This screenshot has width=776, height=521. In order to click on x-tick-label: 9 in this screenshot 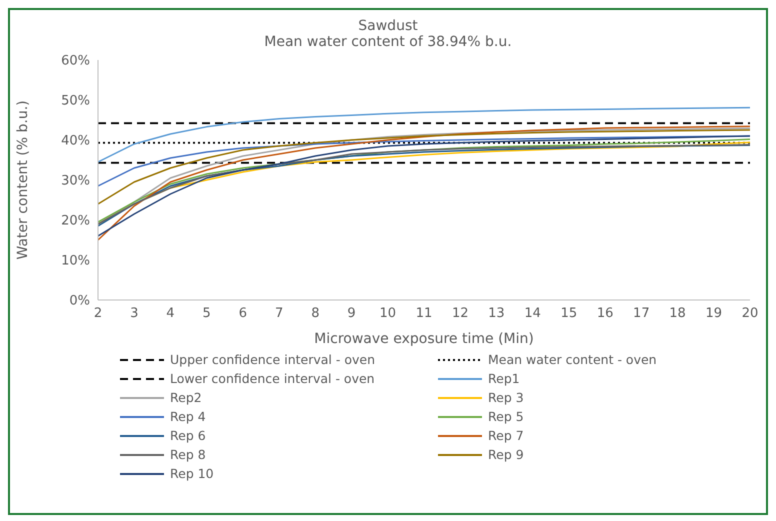, I will do `click(351, 314)`.